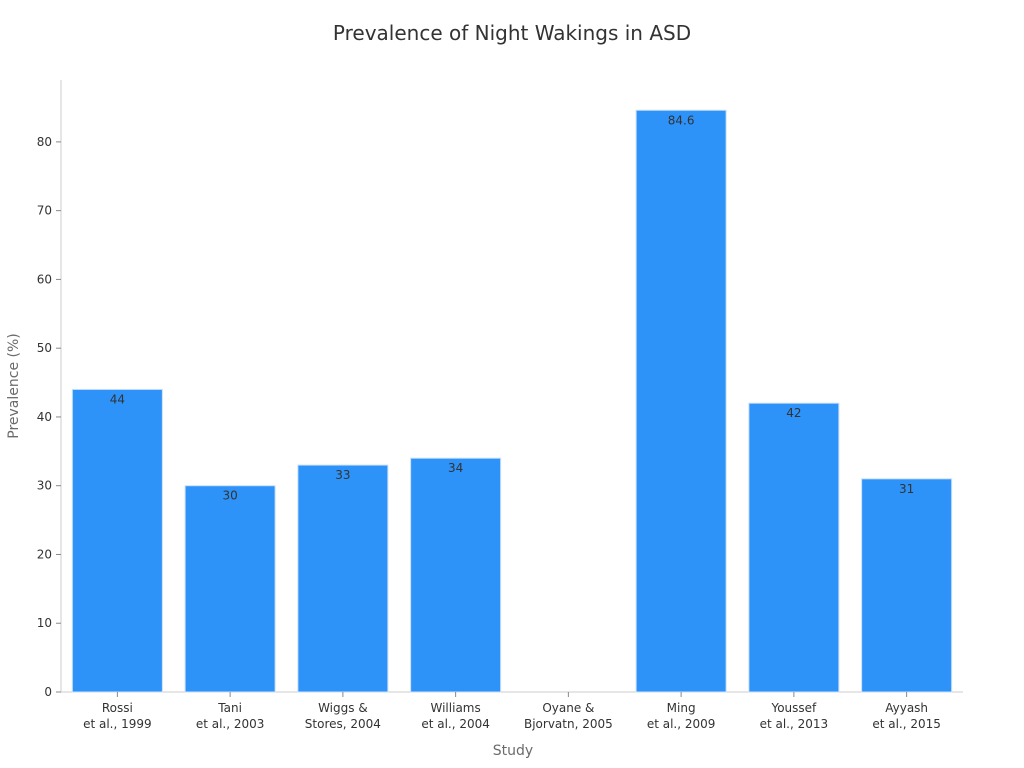 The image size is (1024, 768). I want to click on y-tick-label: 70, so click(44, 211).